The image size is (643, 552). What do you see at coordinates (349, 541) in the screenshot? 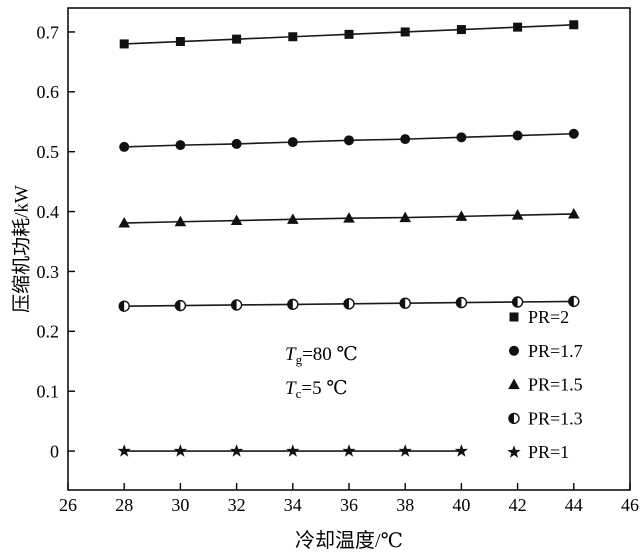
I see `x-axis-label: 冷却温度/℃` at bounding box center [349, 541].